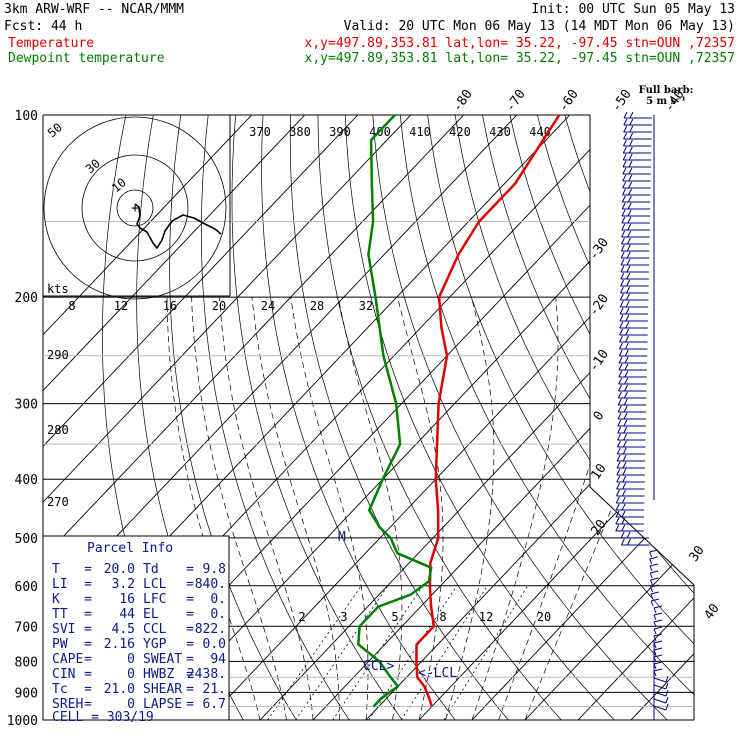 The image size is (740, 740). Describe the element at coordinates (206, 674) in the screenshot. I see `parcel-value-2: 2438.` at that location.